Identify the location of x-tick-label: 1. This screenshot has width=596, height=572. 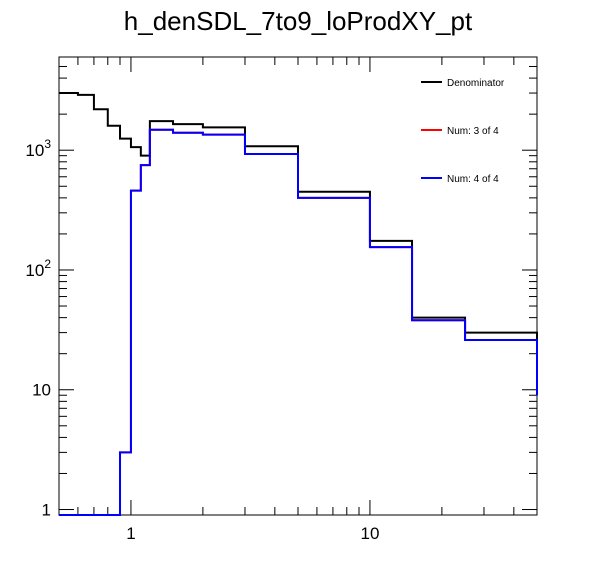
(130, 533).